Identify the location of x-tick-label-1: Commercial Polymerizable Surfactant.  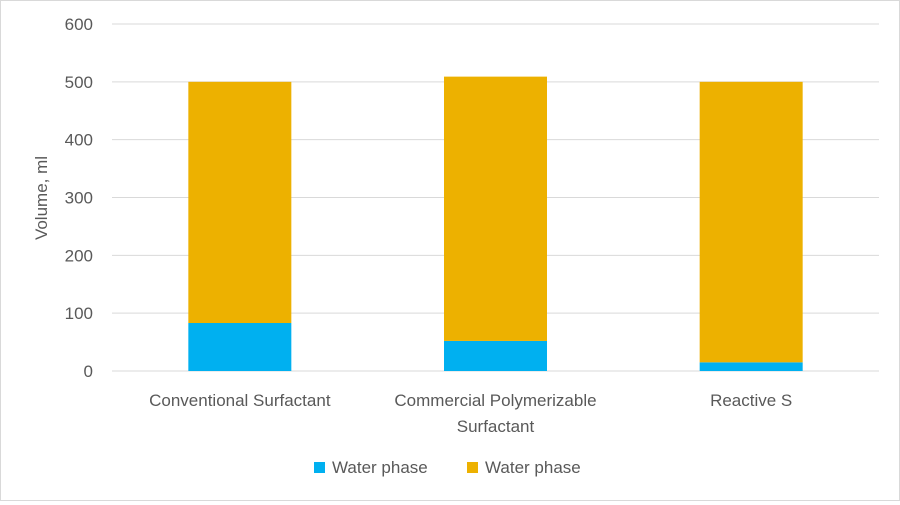
(495, 413).